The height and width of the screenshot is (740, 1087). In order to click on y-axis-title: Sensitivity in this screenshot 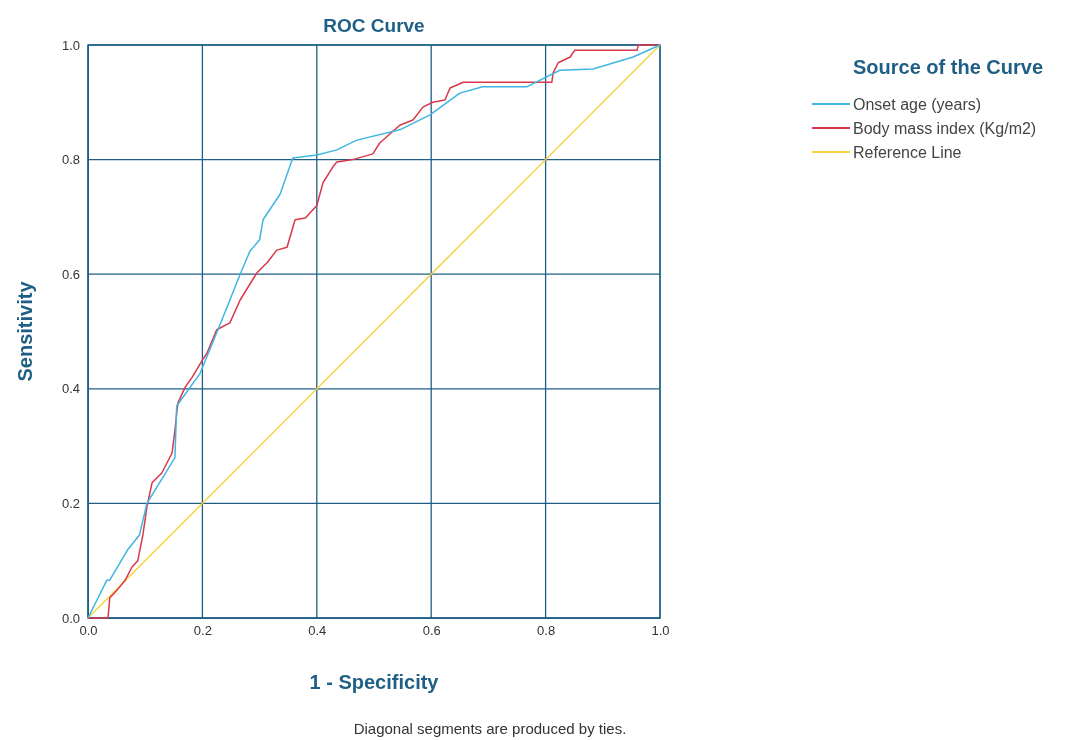, I will do `click(25, 331)`.